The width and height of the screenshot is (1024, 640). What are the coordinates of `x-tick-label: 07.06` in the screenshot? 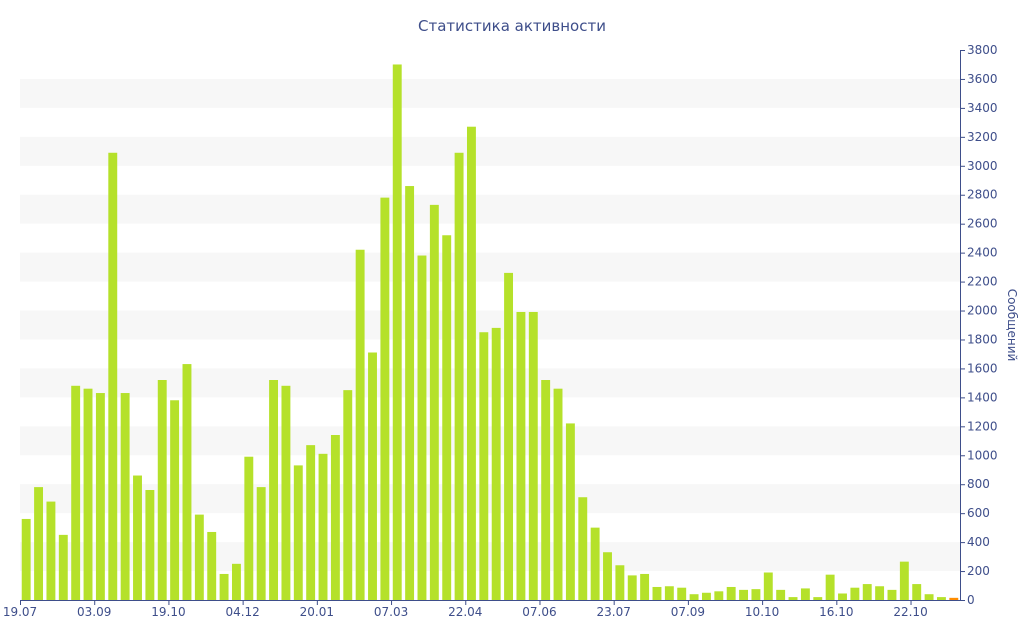 It's located at (539, 612).